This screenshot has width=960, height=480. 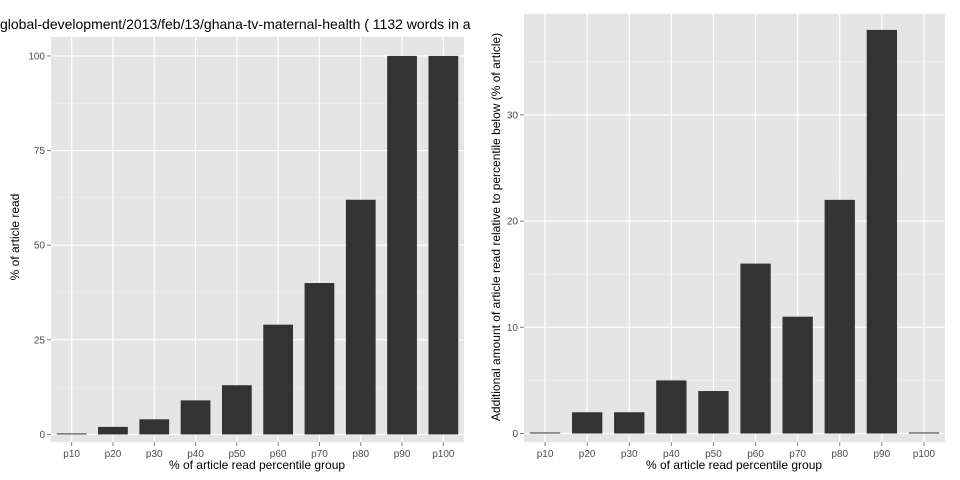 What do you see at coordinates (257, 465) in the screenshot?
I see `left-x-axis-title: % of article read percentile group` at bounding box center [257, 465].